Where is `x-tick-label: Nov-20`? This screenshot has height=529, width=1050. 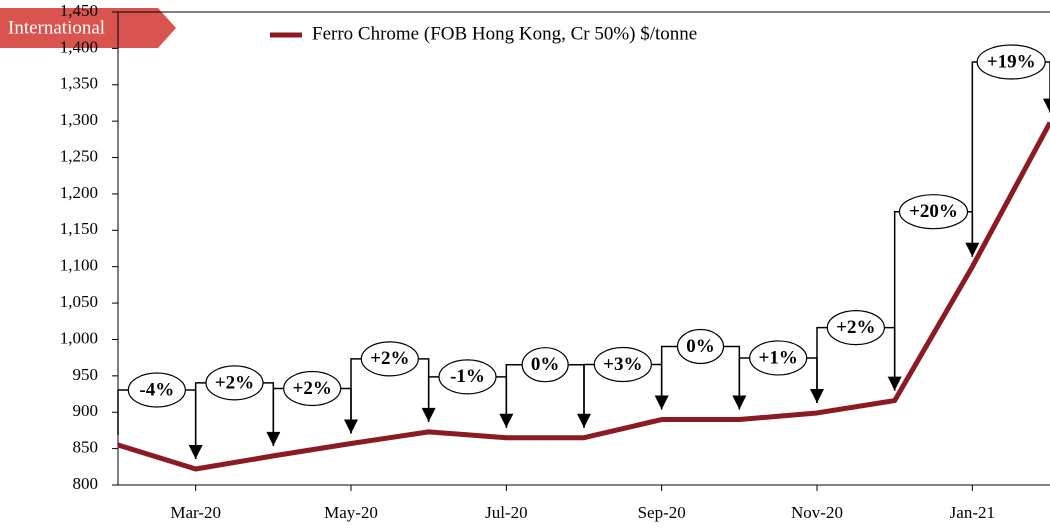
x-tick-label: Nov-20 is located at coordinates (817, 512).